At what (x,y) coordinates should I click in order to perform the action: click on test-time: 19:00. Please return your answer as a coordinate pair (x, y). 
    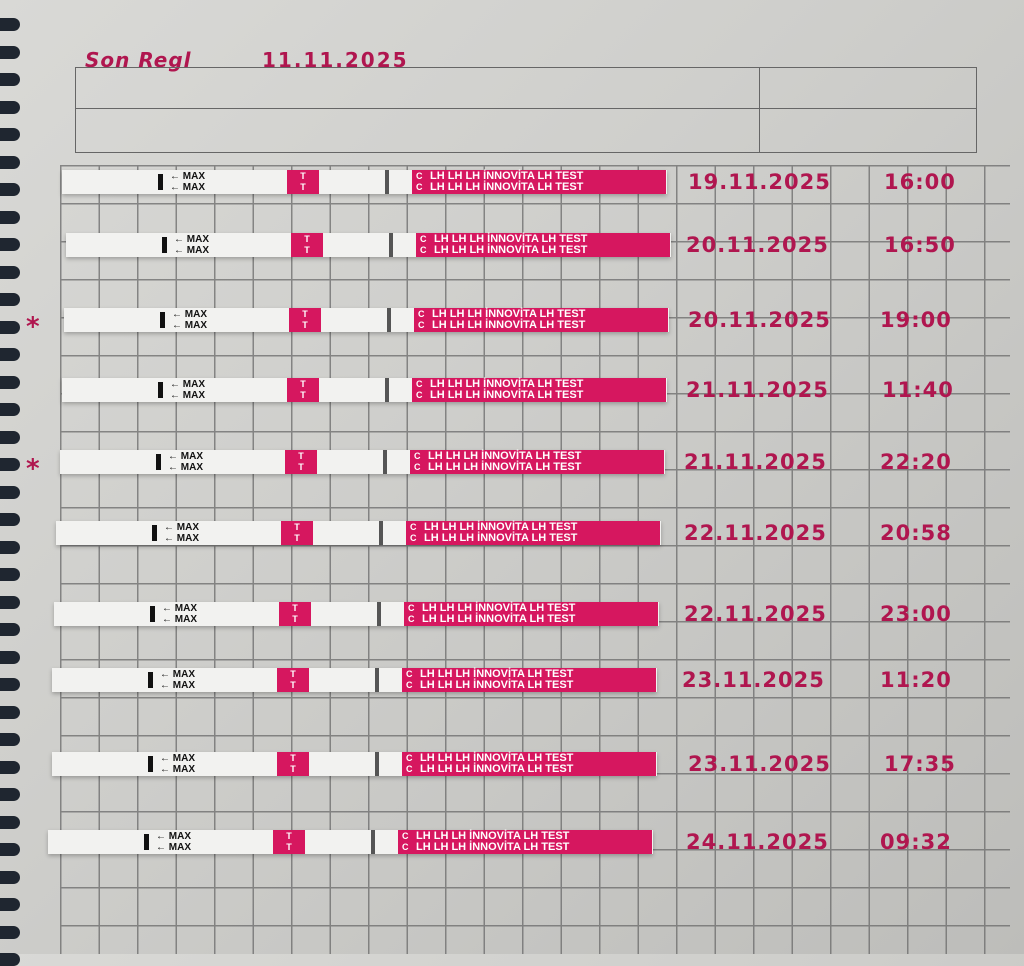
    Looking at the image, I should click on (916, 320).